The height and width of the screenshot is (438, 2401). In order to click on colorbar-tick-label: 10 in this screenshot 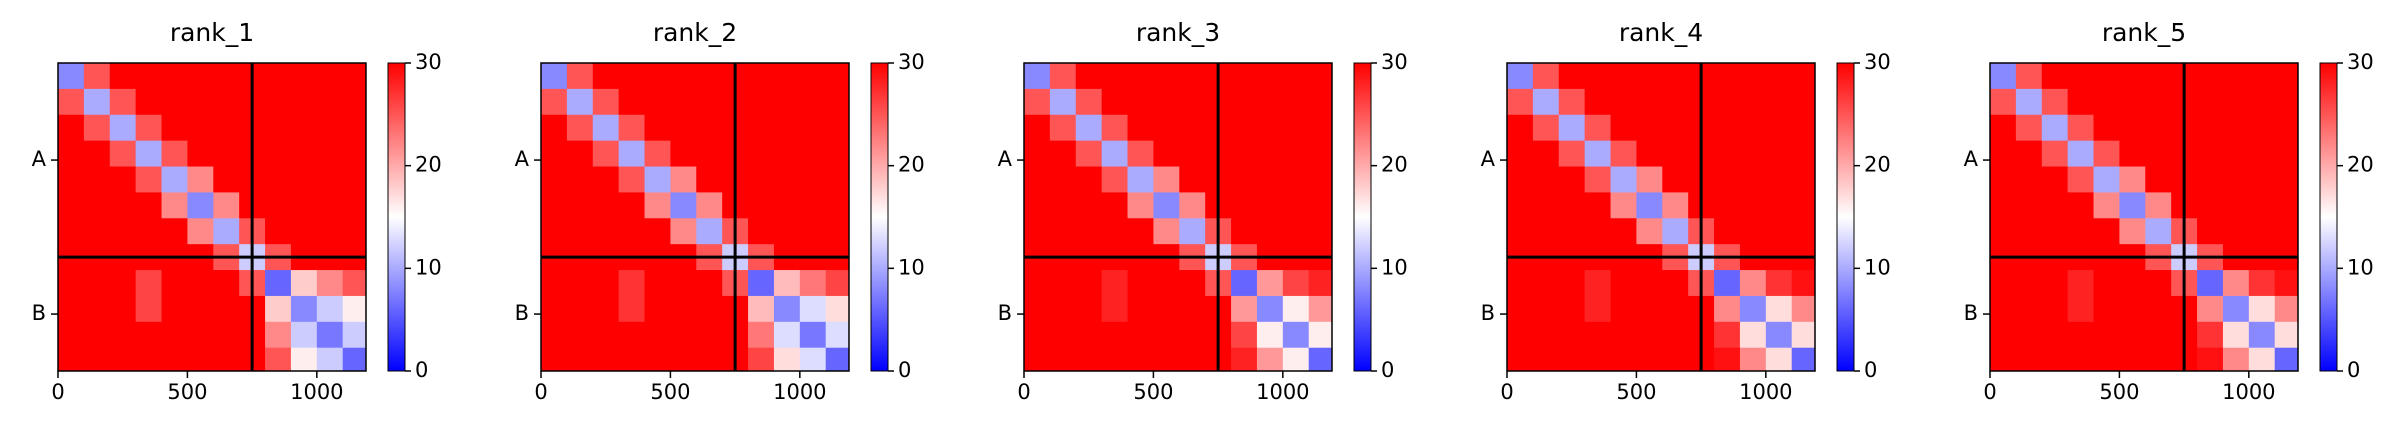, I will do `click(1877, 267)`.